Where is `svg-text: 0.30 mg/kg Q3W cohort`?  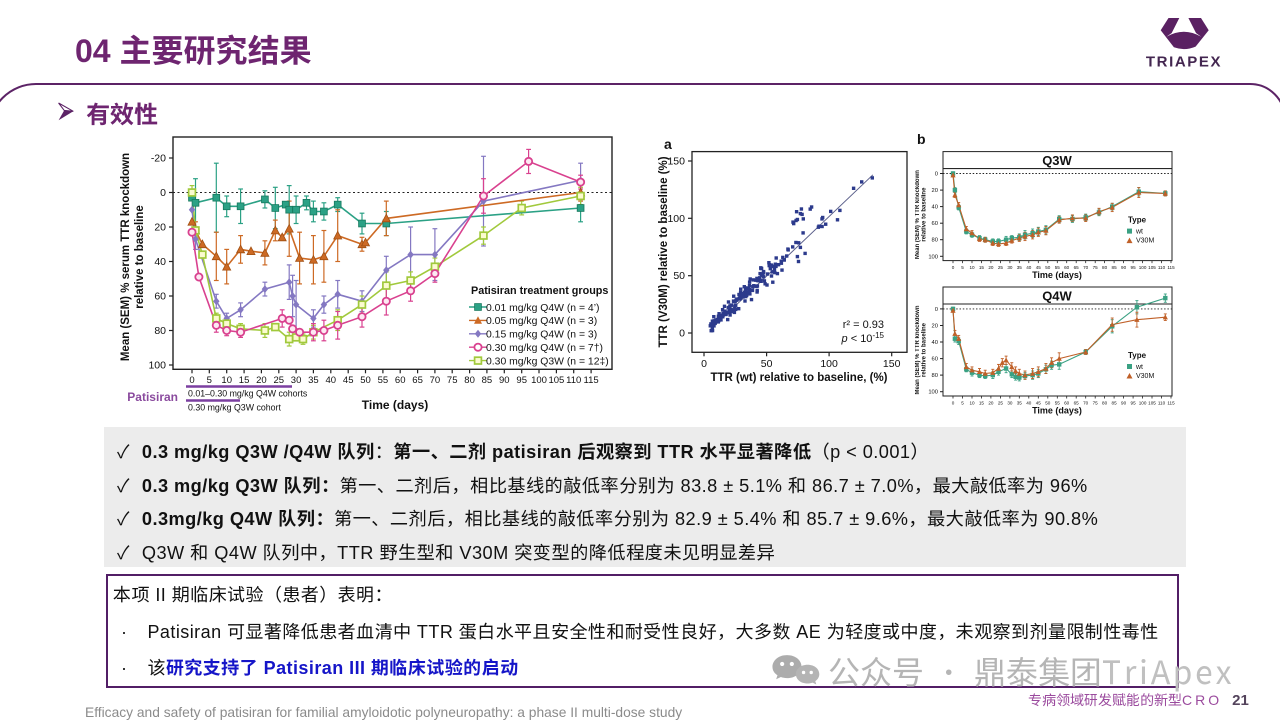 svg-text: 0.30 mg/kg Q3W cohort is located at coordinates (234, 408).